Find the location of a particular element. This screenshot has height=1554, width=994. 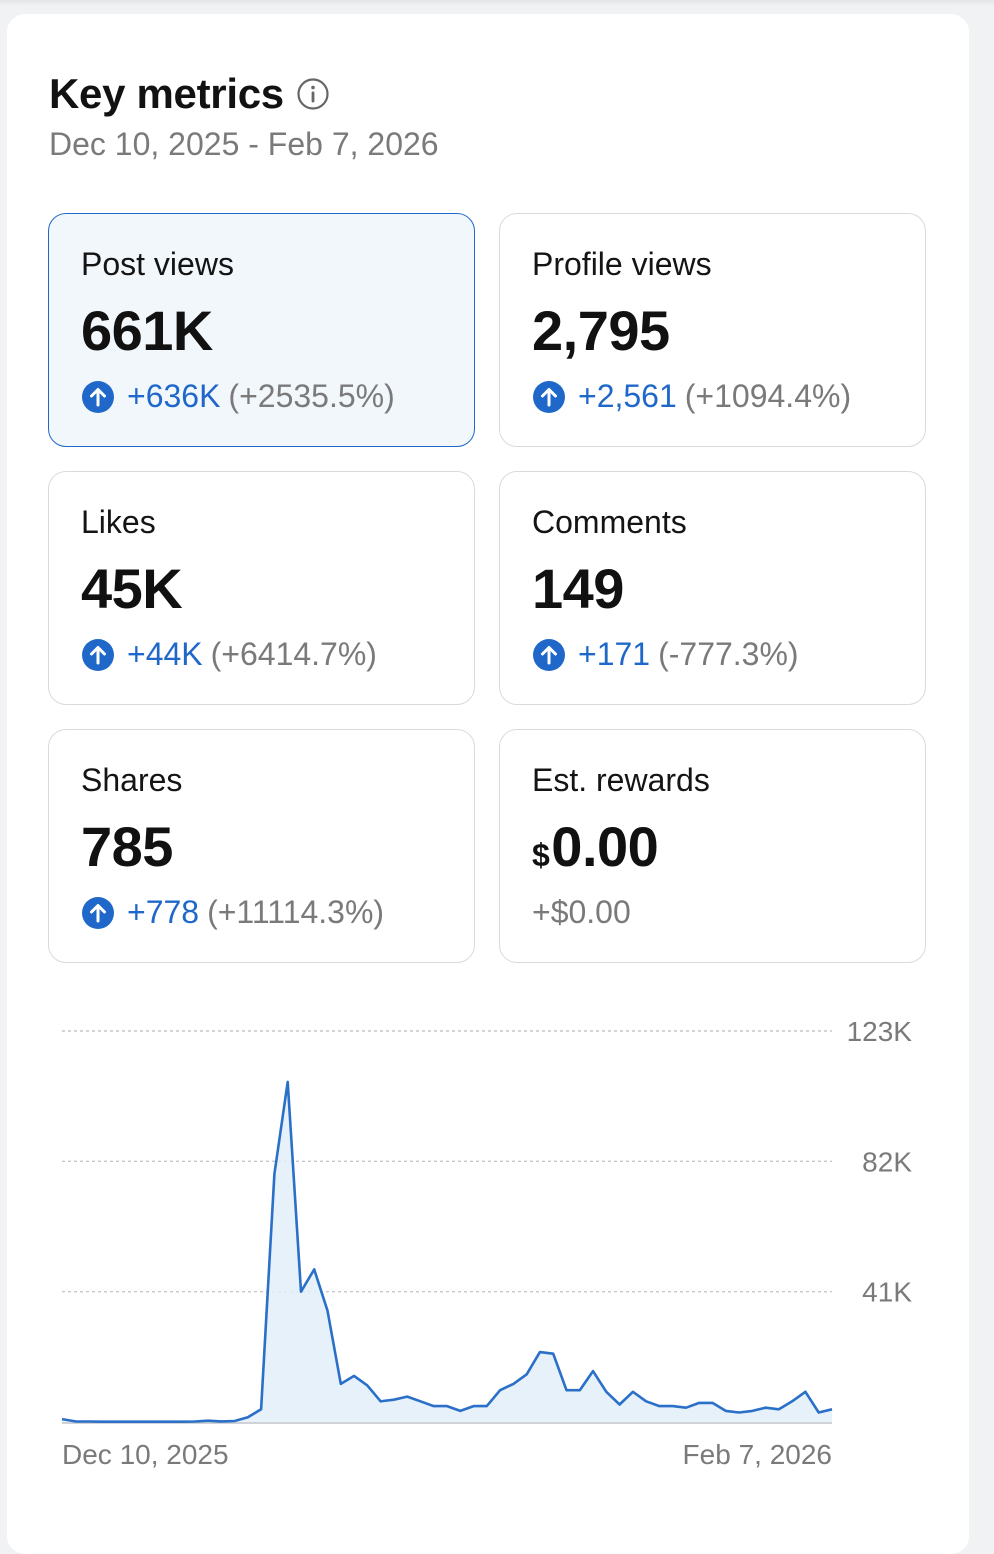

metric-card-likes: Likes 45K +44K (+6414.7%) is located at coordinates (261, 588).